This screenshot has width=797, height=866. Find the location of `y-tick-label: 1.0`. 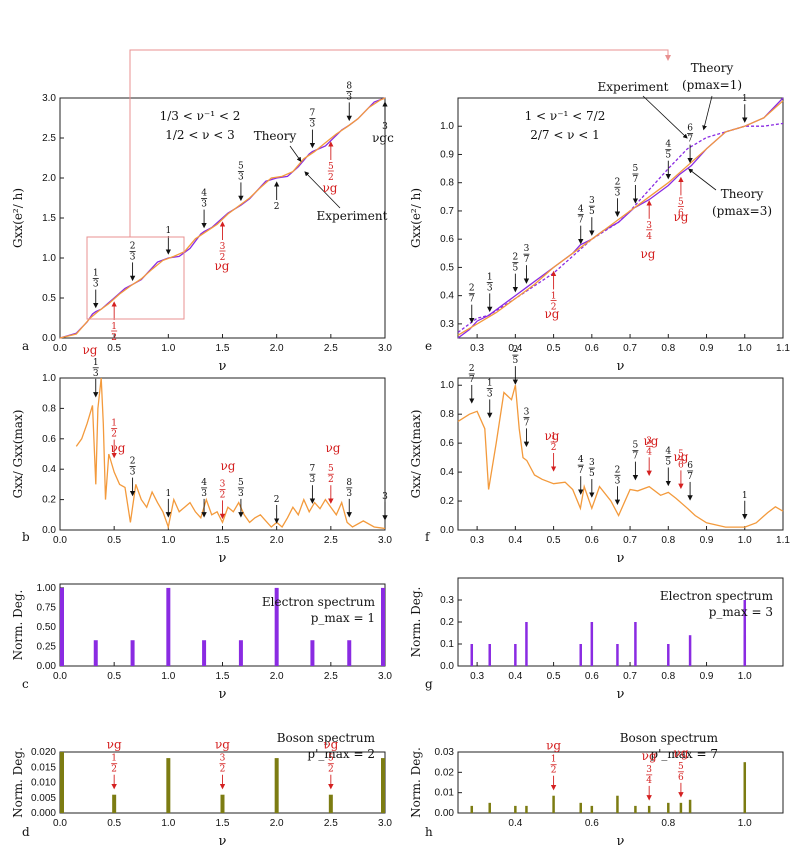

y-tick-label: 1.0 is located at coordinates (447, 385).